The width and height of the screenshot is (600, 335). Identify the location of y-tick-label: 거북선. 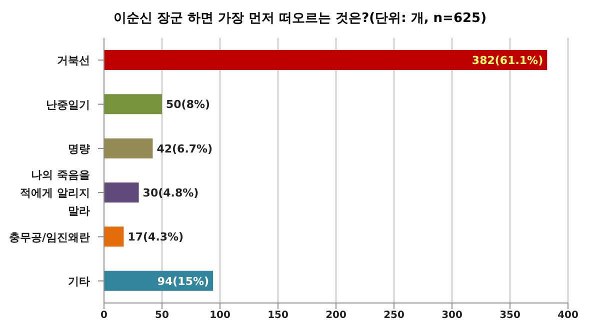
(73, 61).